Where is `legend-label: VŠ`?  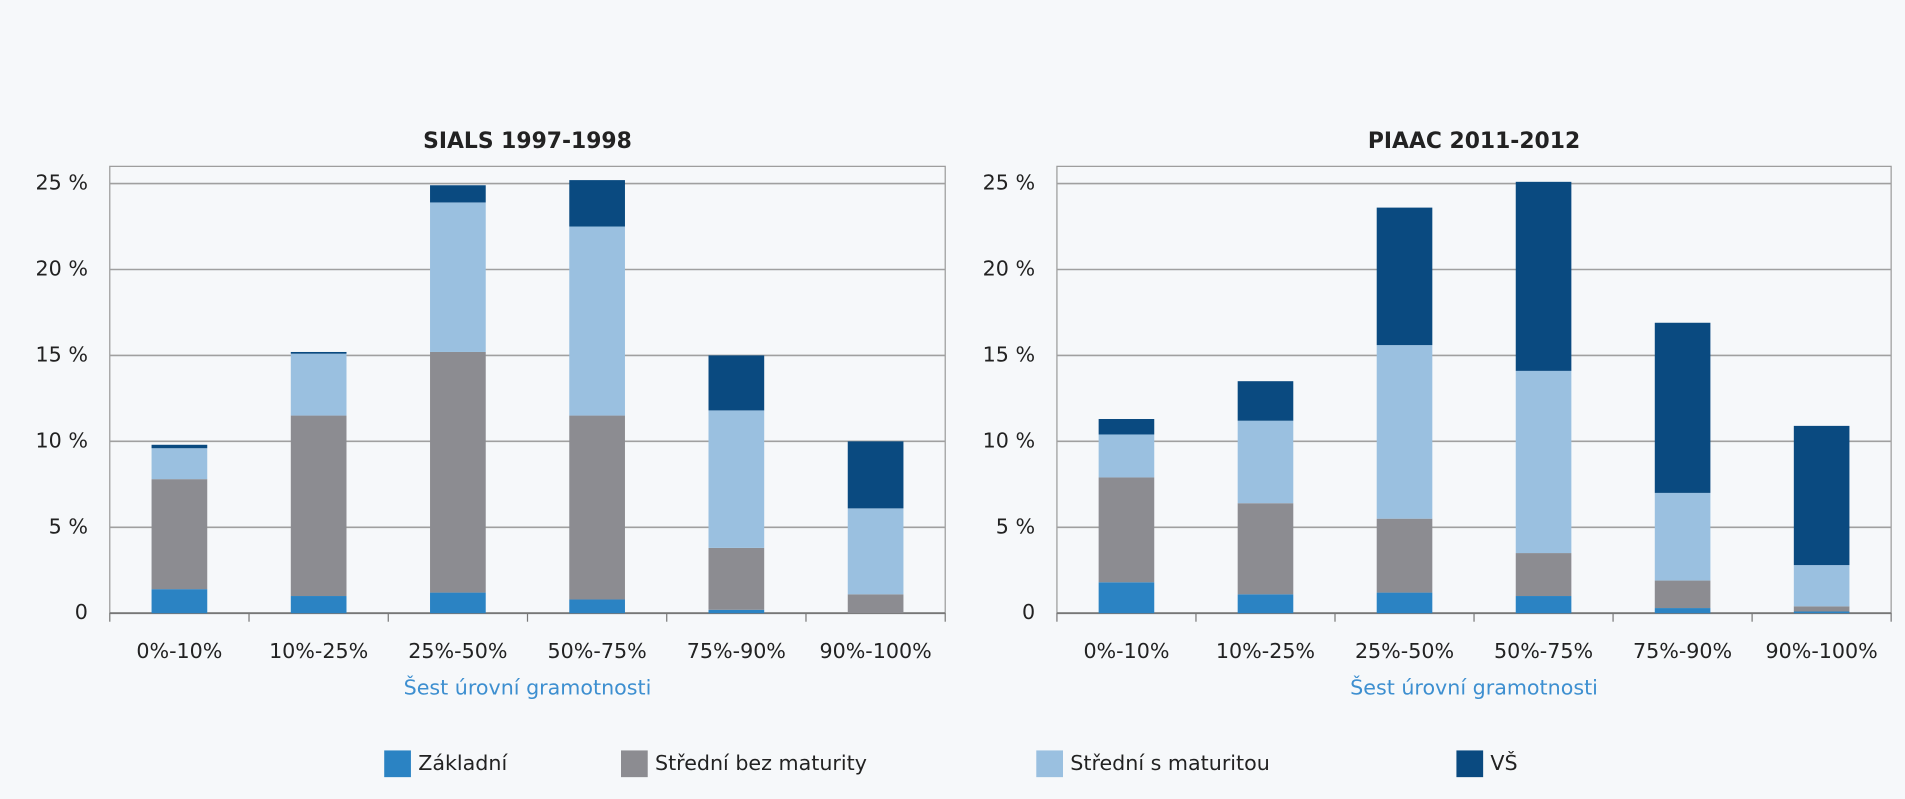 legend-label: VŠ is located at coordinates (1503, 762).